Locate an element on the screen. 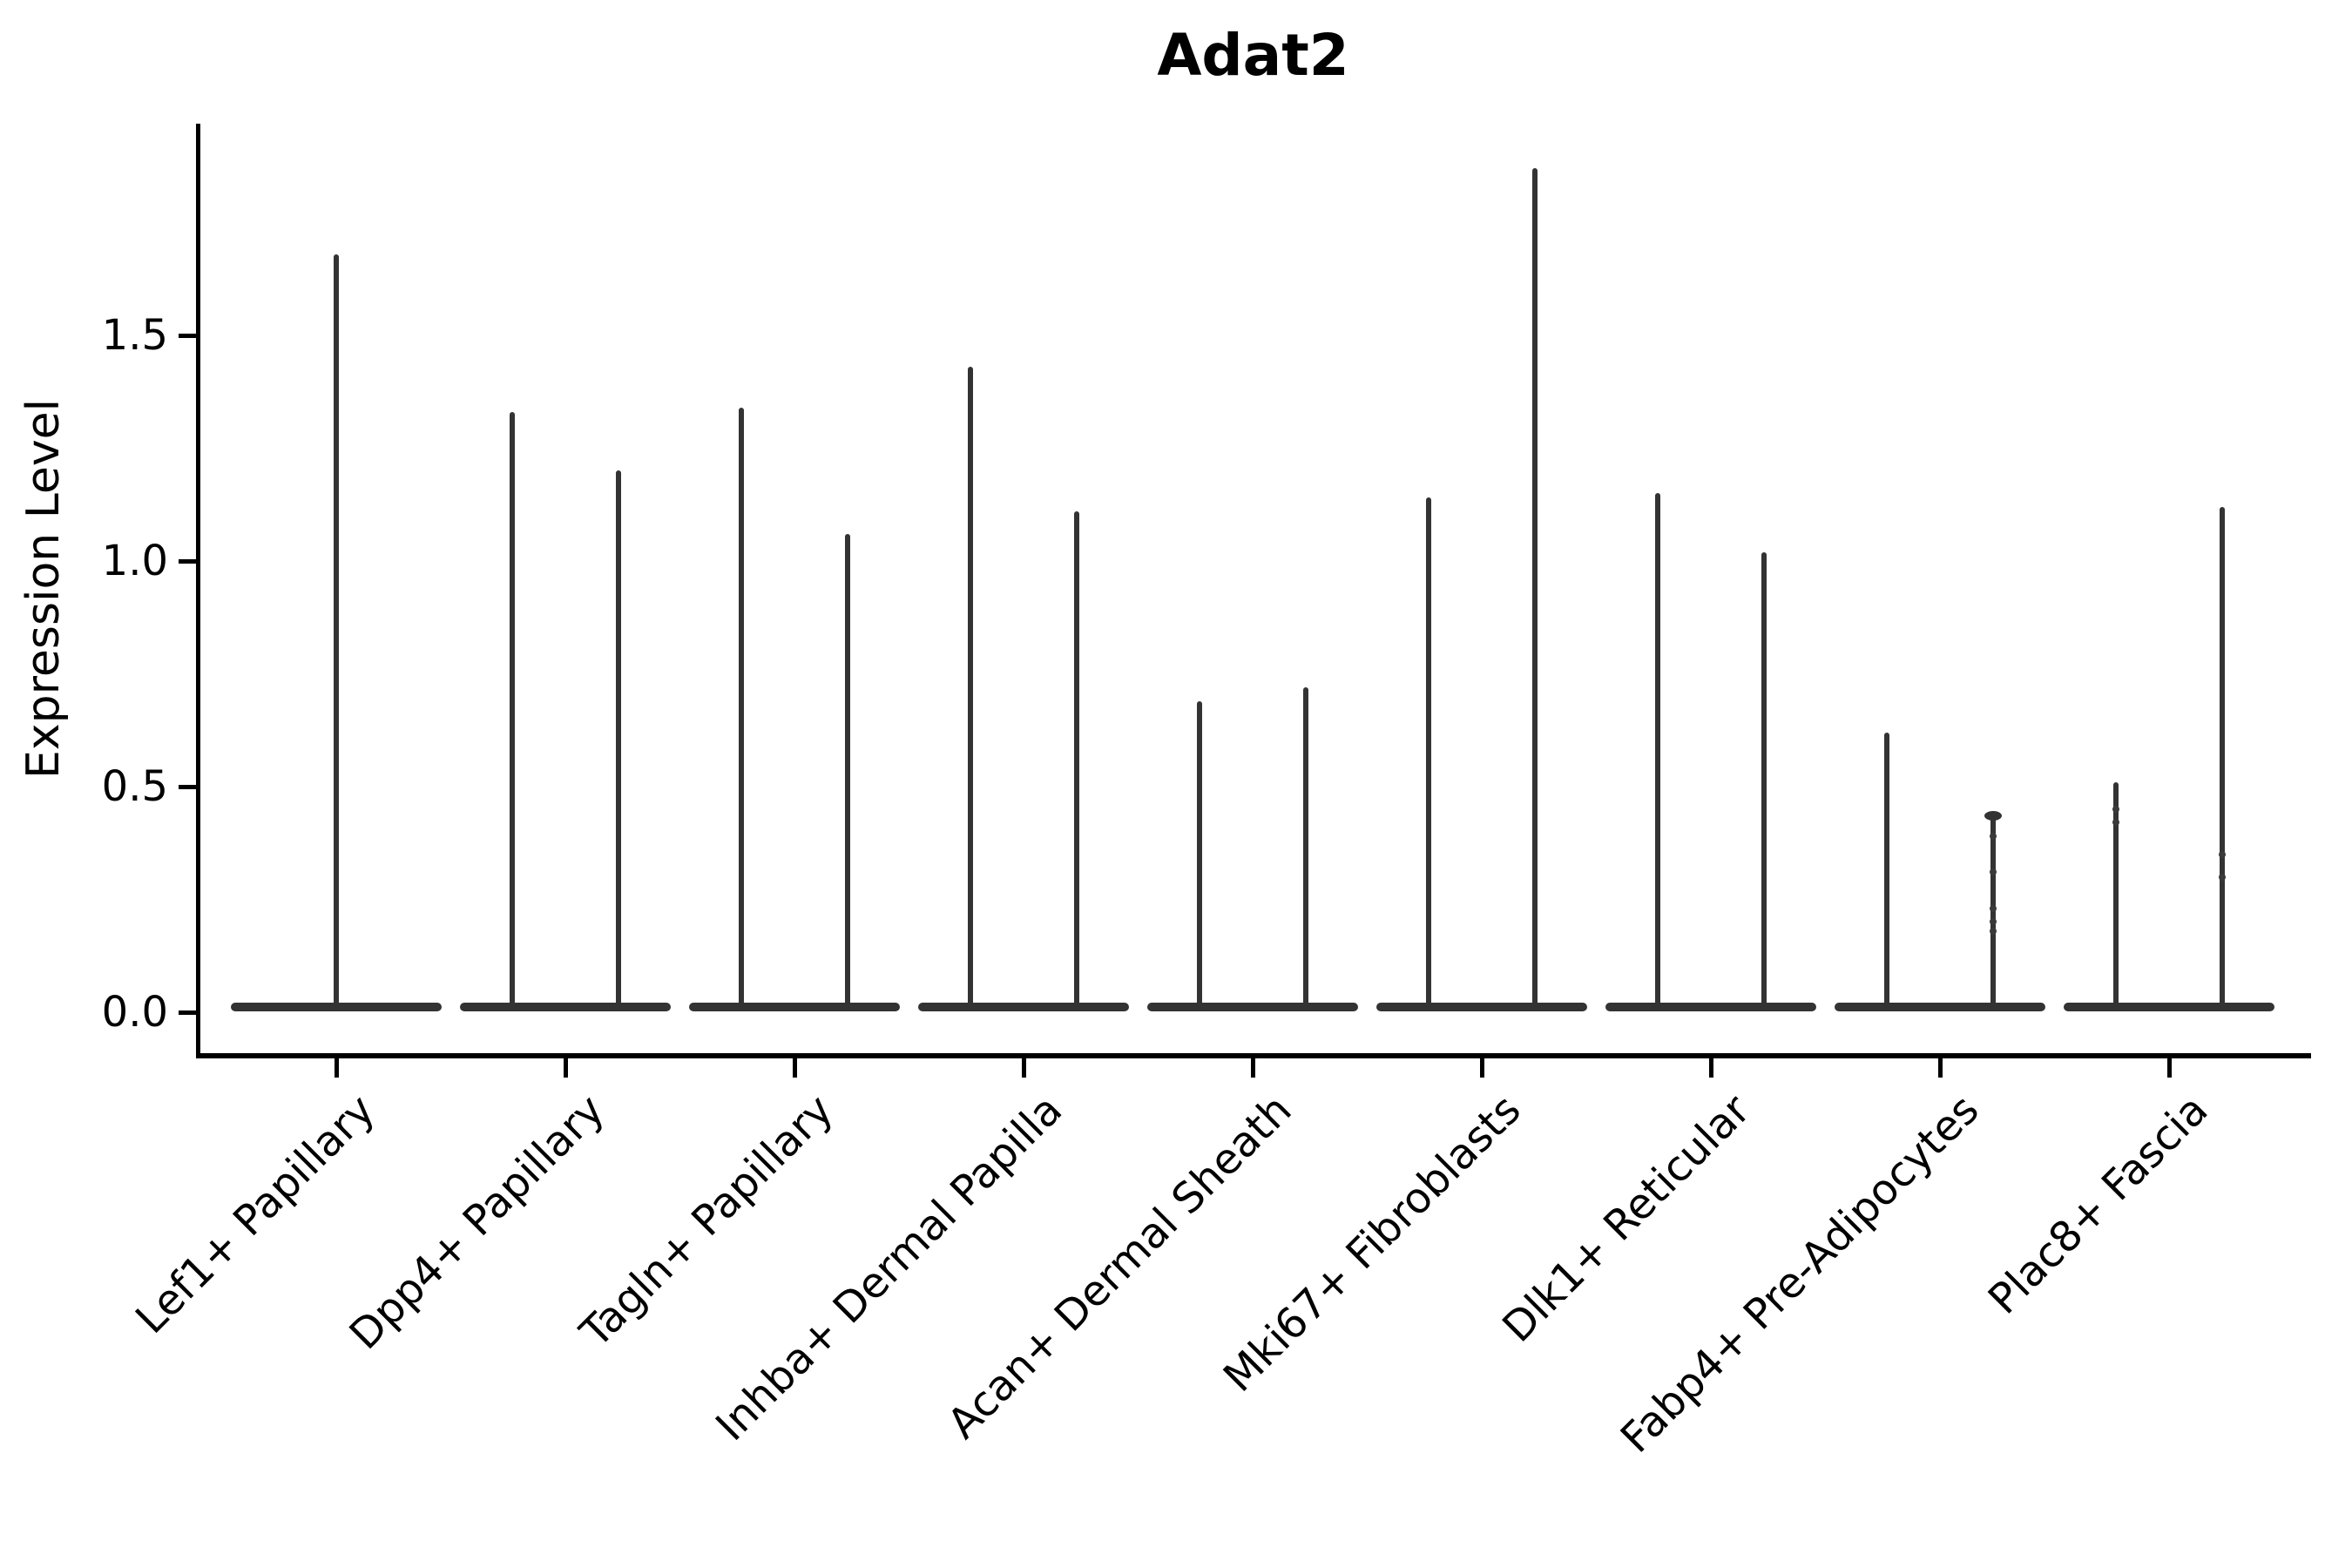 Image resolution: width=2352 pixels, height=1568 pixels. x-tick-label: Dpp4+ Papillary is located at coordinates (477, 1222).